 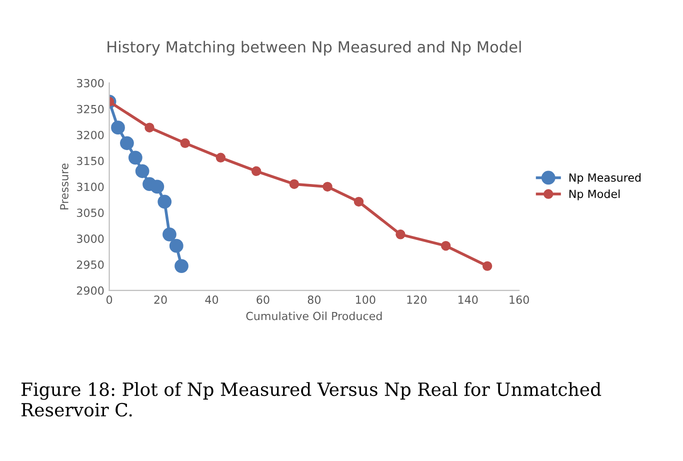 What do you see at coordinates (314, 299) in the screenshot?
I see `x-tick-label: 80` at bounding box center [314, 299].